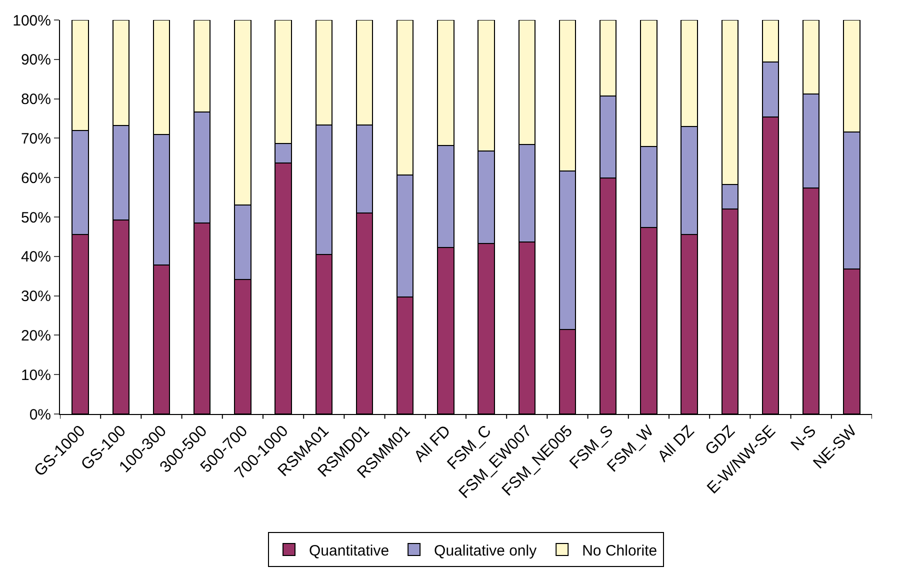  I want to click on y-tick-label: 90%, so click(35, 60).